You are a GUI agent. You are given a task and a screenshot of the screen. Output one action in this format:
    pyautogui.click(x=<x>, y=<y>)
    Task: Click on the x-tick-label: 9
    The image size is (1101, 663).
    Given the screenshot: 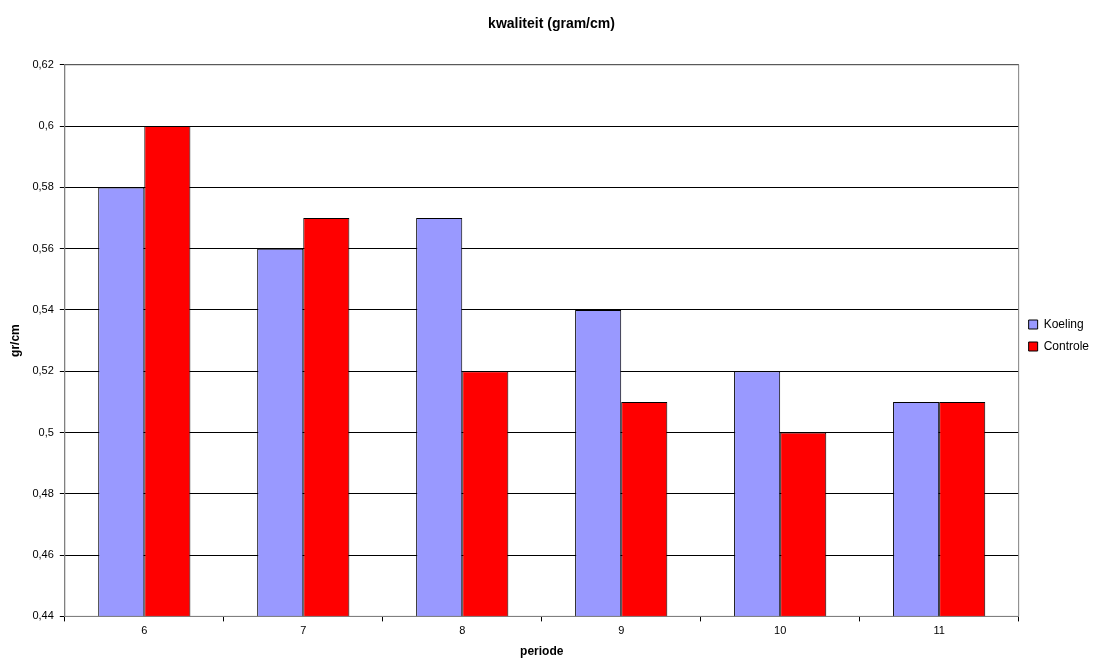 What is the action you would take?
    pyautogui.click(x=621, y=630)
    